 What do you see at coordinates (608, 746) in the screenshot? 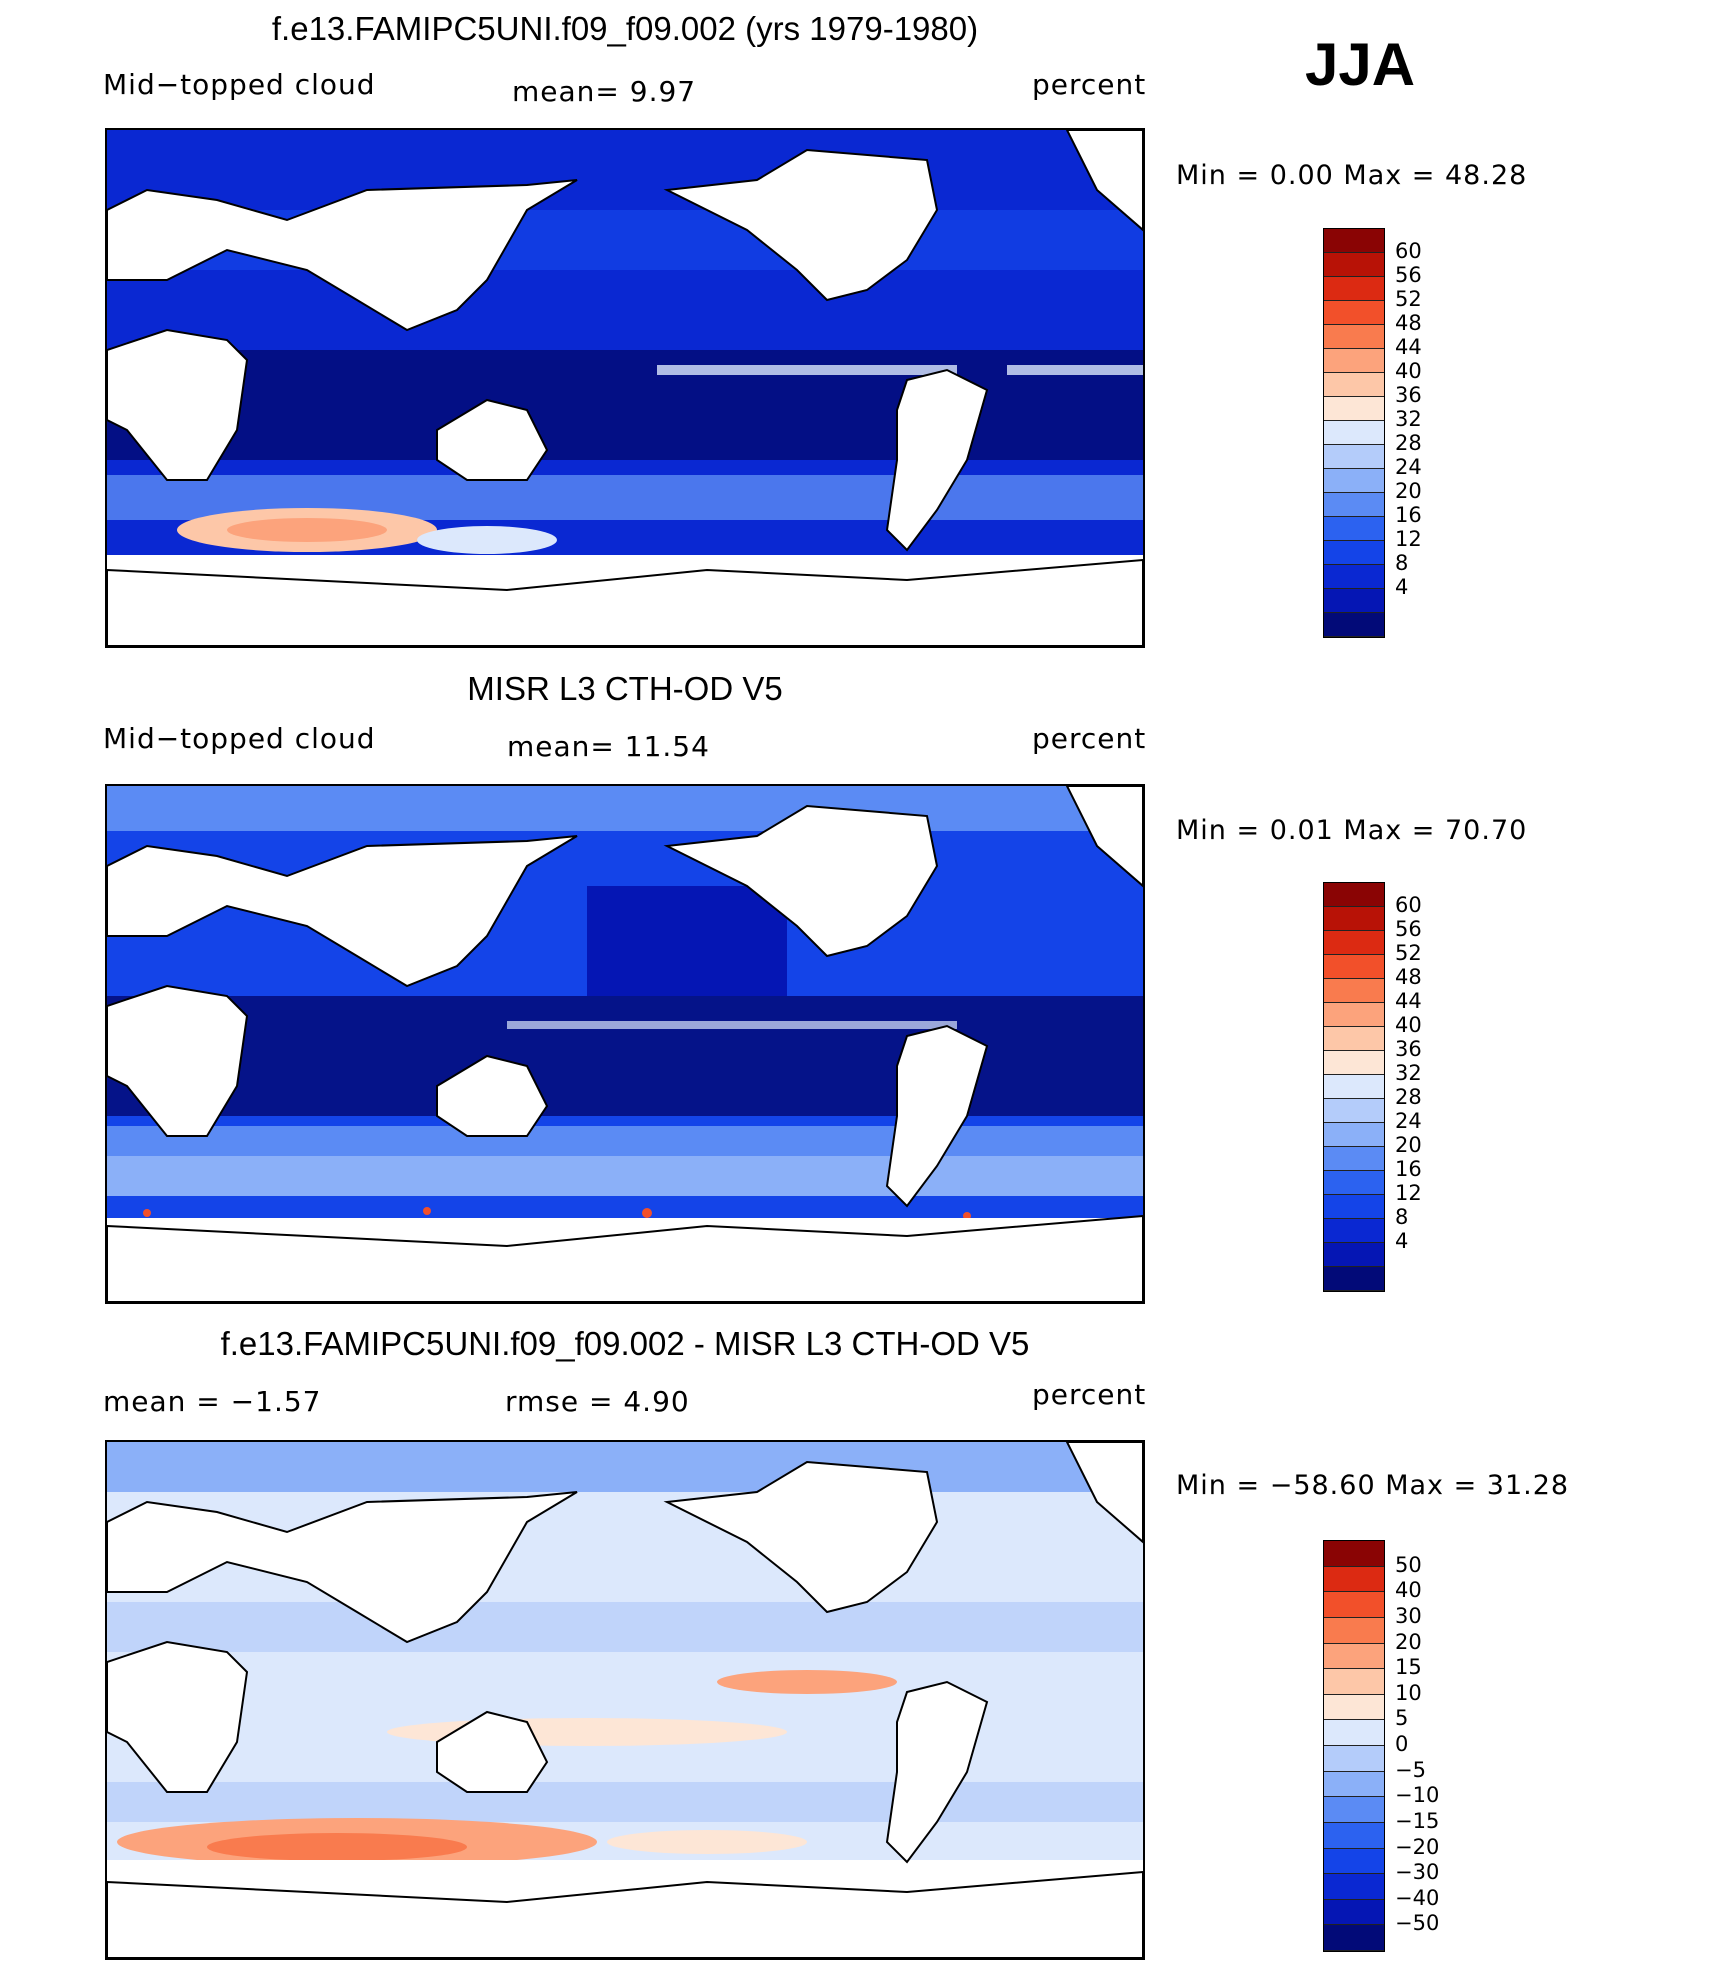
I see `panel-2-mean-label: mean= 11.54` at bounding box center [608, 746].